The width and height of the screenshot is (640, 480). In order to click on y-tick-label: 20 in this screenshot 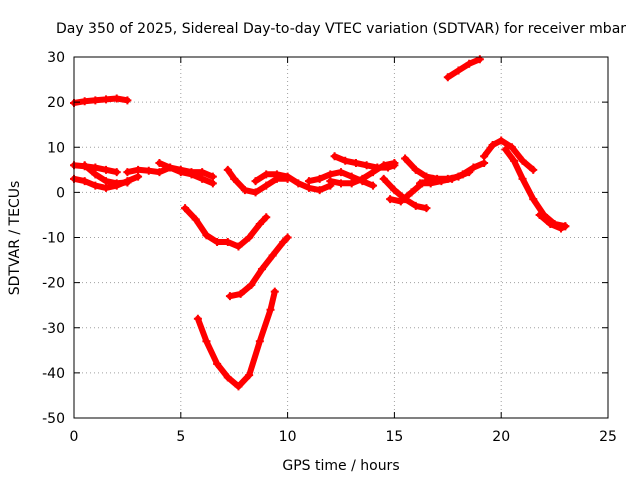, I will do `click(56, 103)`.